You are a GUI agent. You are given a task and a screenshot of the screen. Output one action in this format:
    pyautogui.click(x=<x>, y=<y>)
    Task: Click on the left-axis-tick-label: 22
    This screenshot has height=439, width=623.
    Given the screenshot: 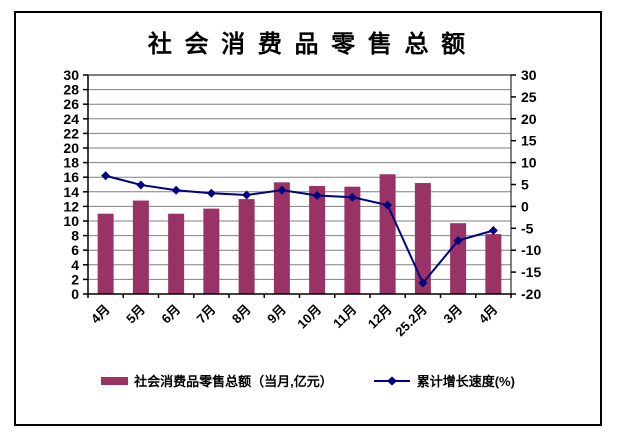 What is the action you would take?
    pyautogui.click(x=71, y=133)
    